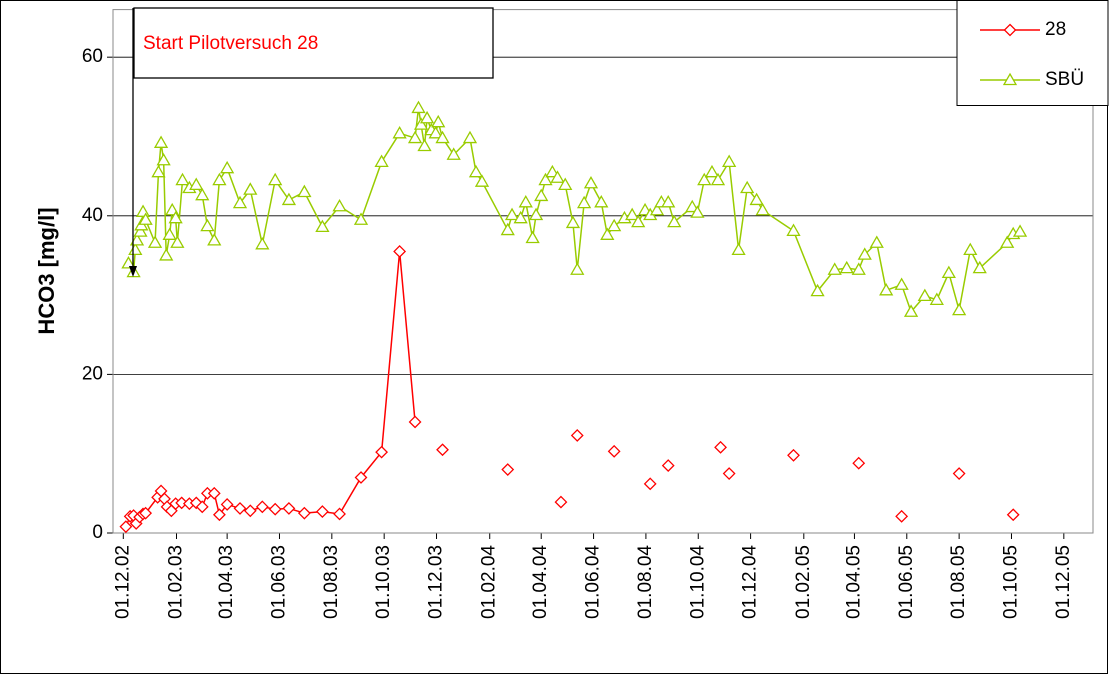  What do you see at coordinates (92, 373) in the screenshot?
I see `y-tick-label: 20` at bounding box center [92, 373].